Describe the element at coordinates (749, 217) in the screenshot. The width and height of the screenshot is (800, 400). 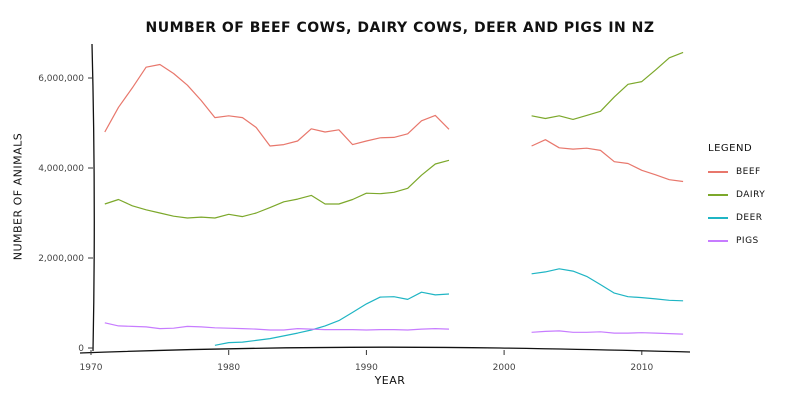
I see `legend-label-deer: DEER` at that location.